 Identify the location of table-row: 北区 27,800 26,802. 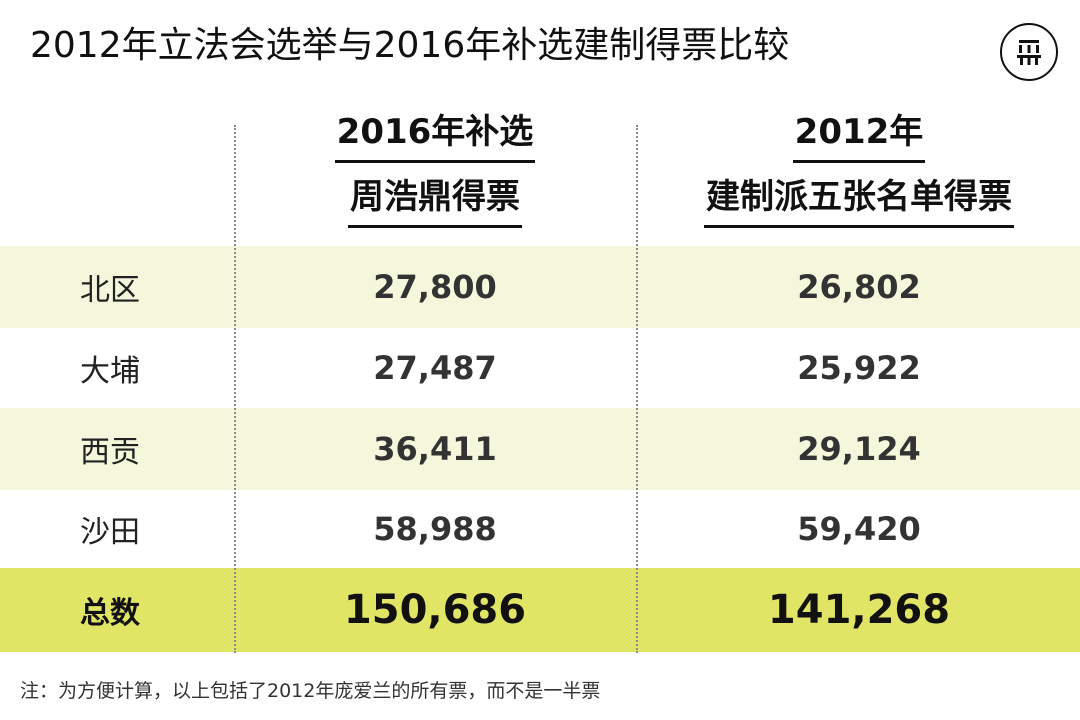
(540, 287).